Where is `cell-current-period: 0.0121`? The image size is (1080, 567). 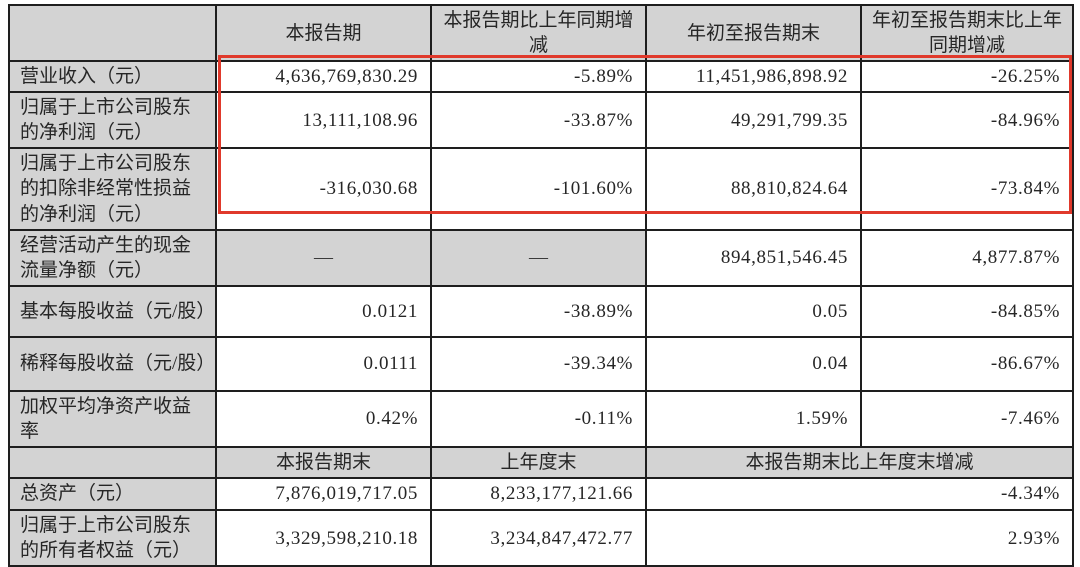 cell-current-period: 0.0121 is located at coordinates (323, 311).